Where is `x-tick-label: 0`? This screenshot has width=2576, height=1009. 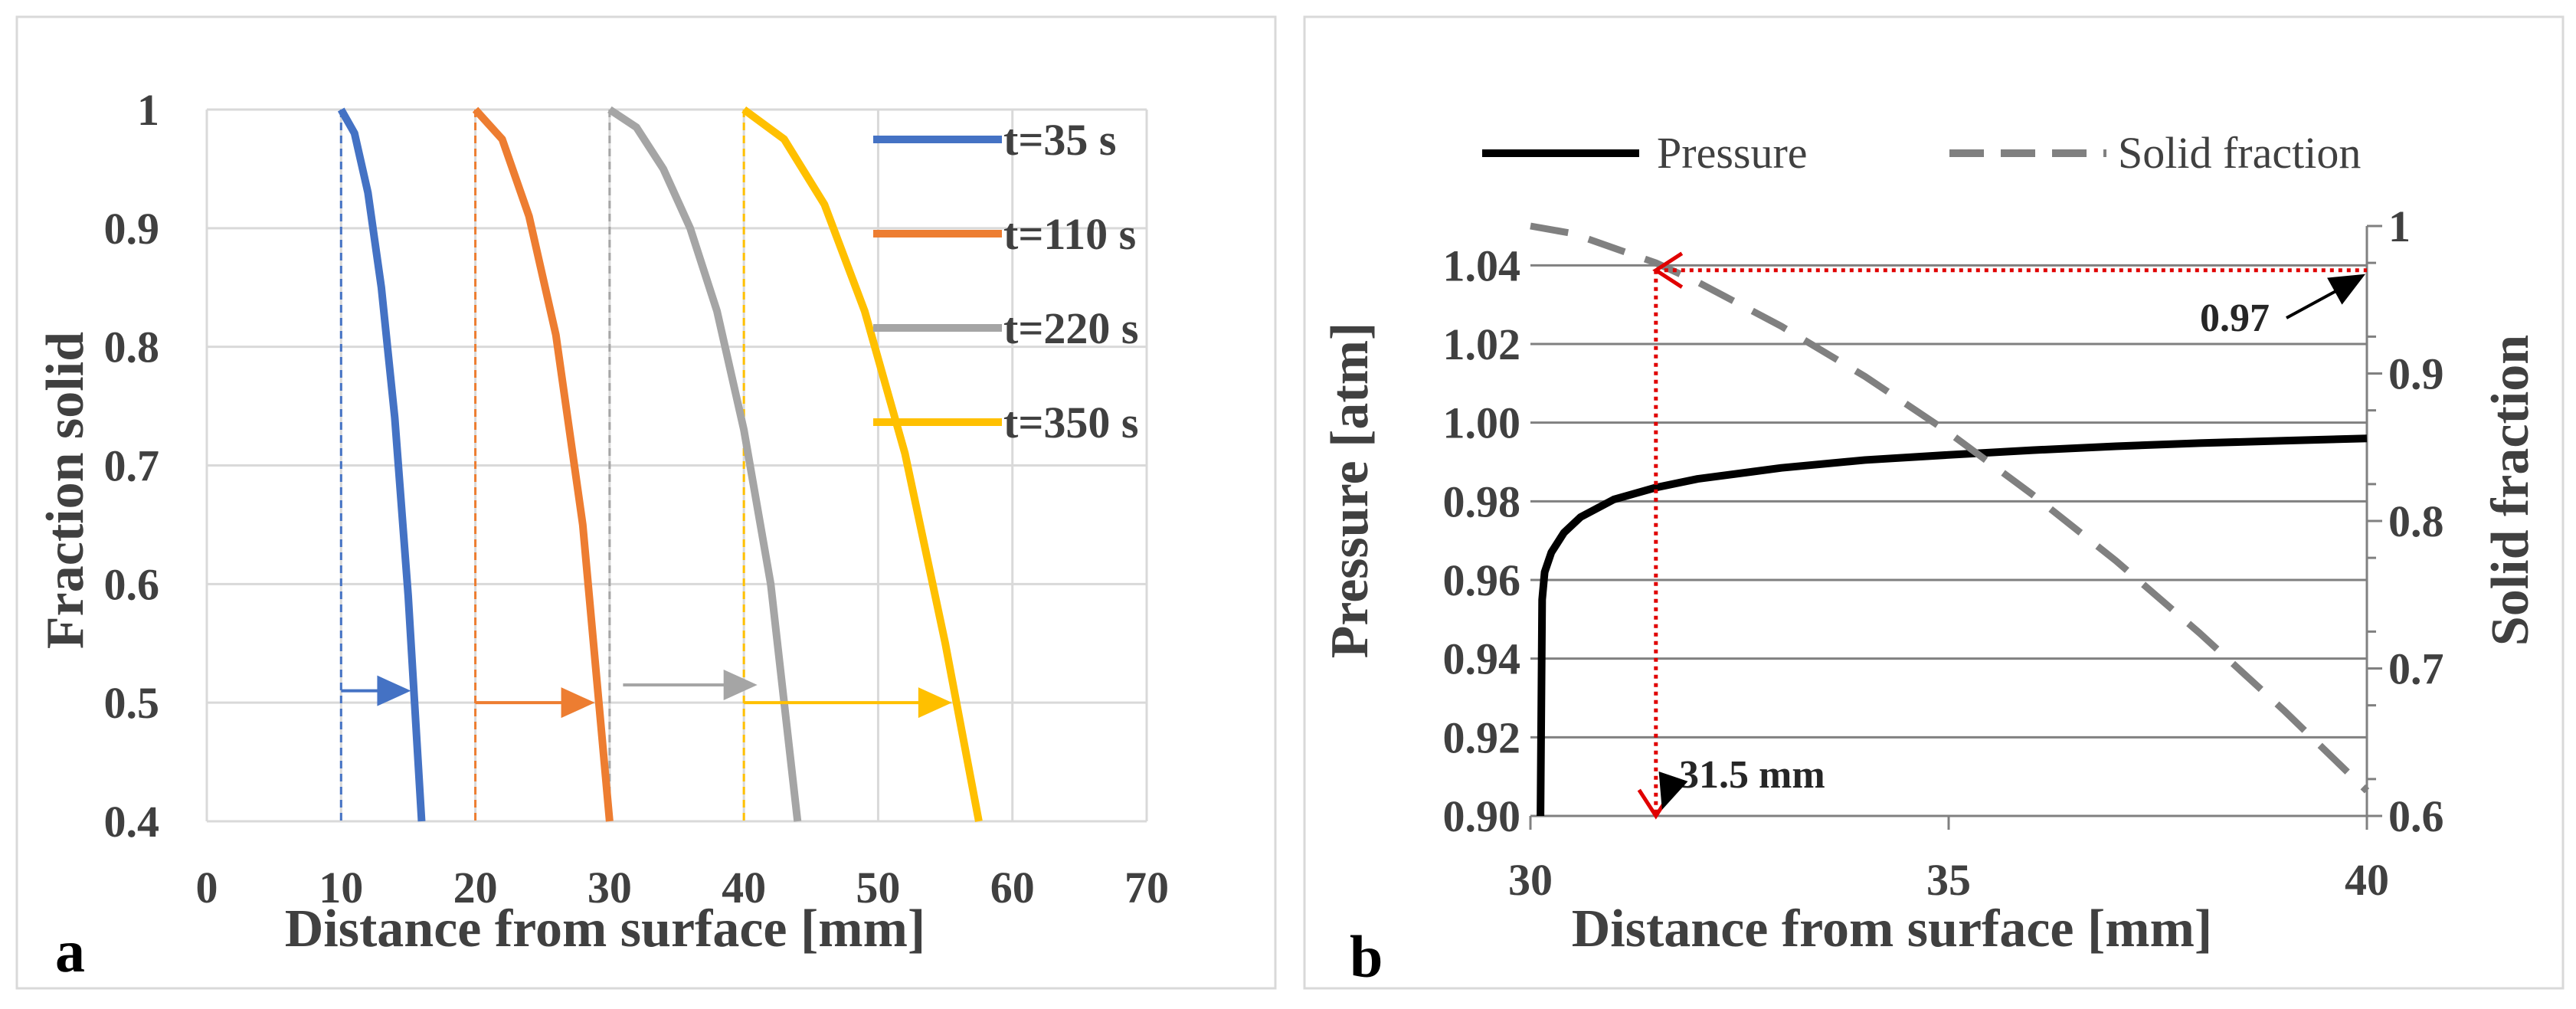 x-tick-label: 0 is located at coordinates (207, 887).